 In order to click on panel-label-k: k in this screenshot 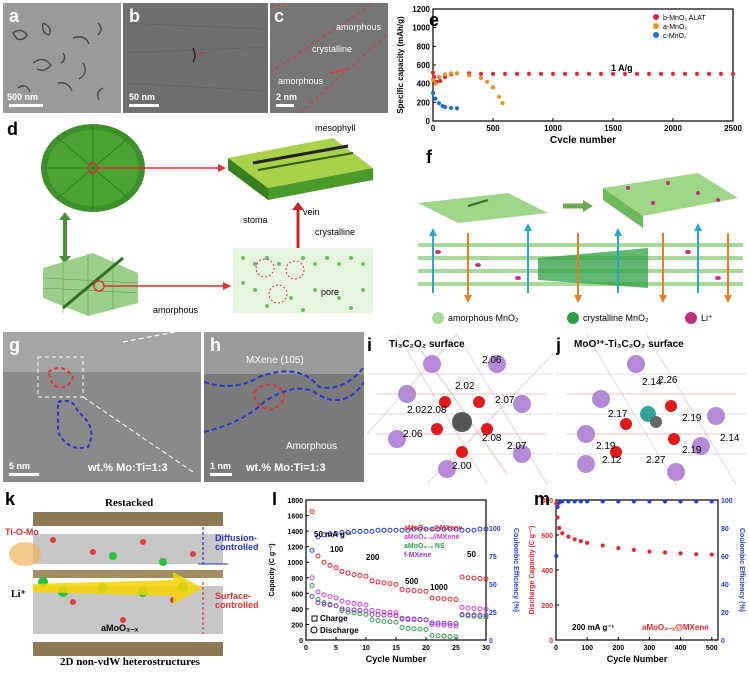, I will do `click(10, 500)`.